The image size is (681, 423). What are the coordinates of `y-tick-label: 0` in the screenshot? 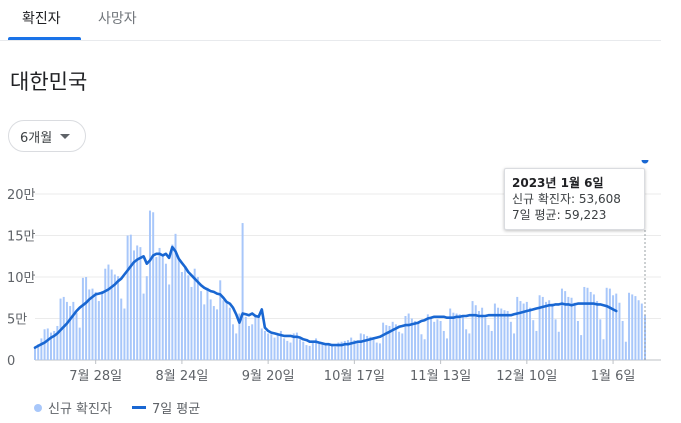 It's located at (11, 361).